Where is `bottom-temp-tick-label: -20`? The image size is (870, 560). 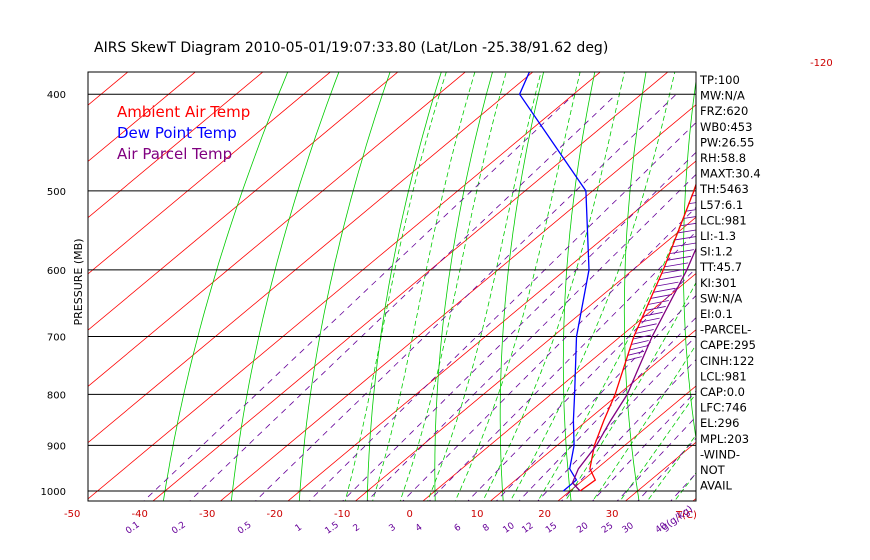
bottom-temp-tick-label: -20 is located at coordinates (274, 514).